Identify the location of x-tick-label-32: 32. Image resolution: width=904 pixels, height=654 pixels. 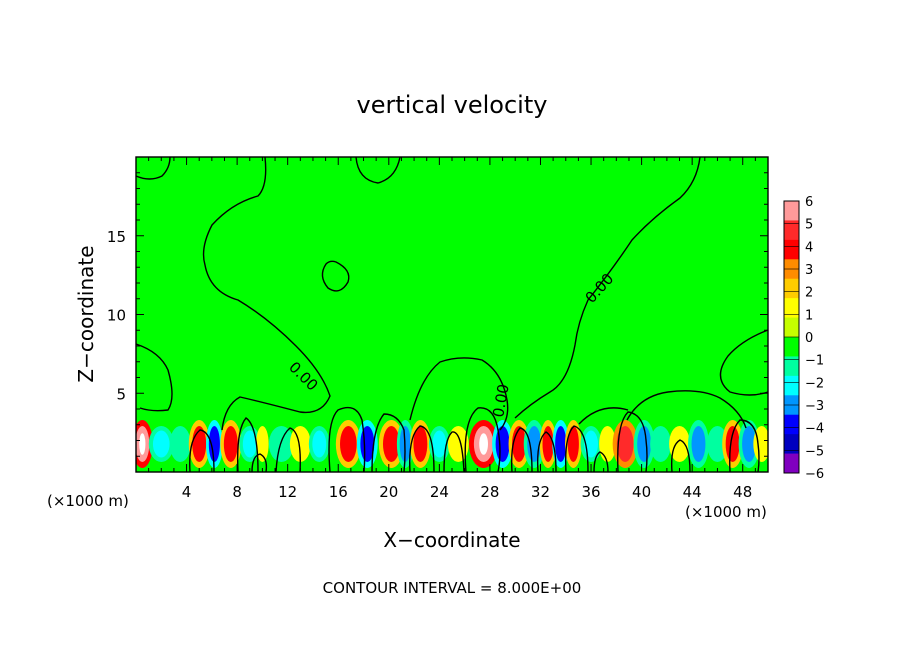
(540, 492).